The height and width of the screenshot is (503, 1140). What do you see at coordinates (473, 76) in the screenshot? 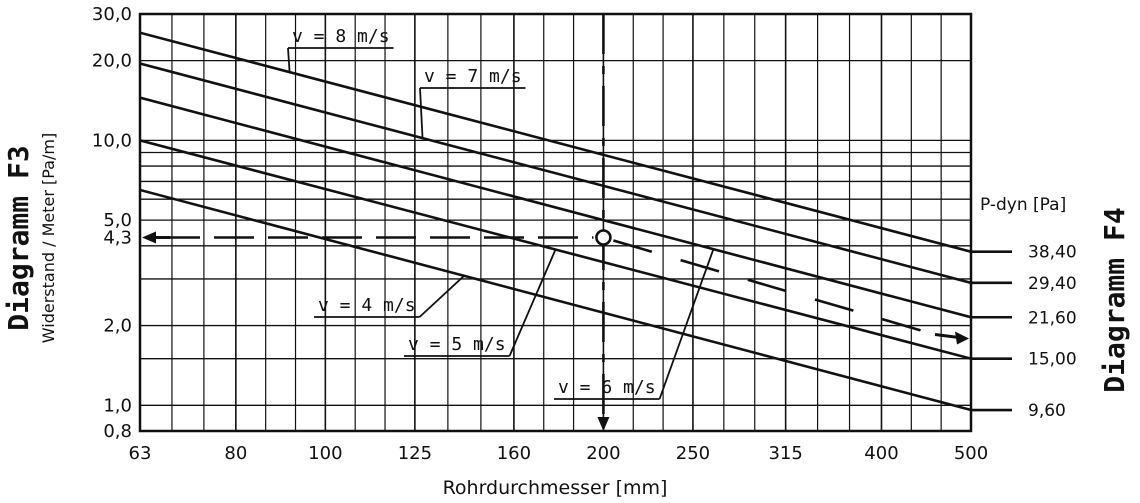
I see `velocity-label-1: v = 7 m/s` at bounding box center [473, 76].